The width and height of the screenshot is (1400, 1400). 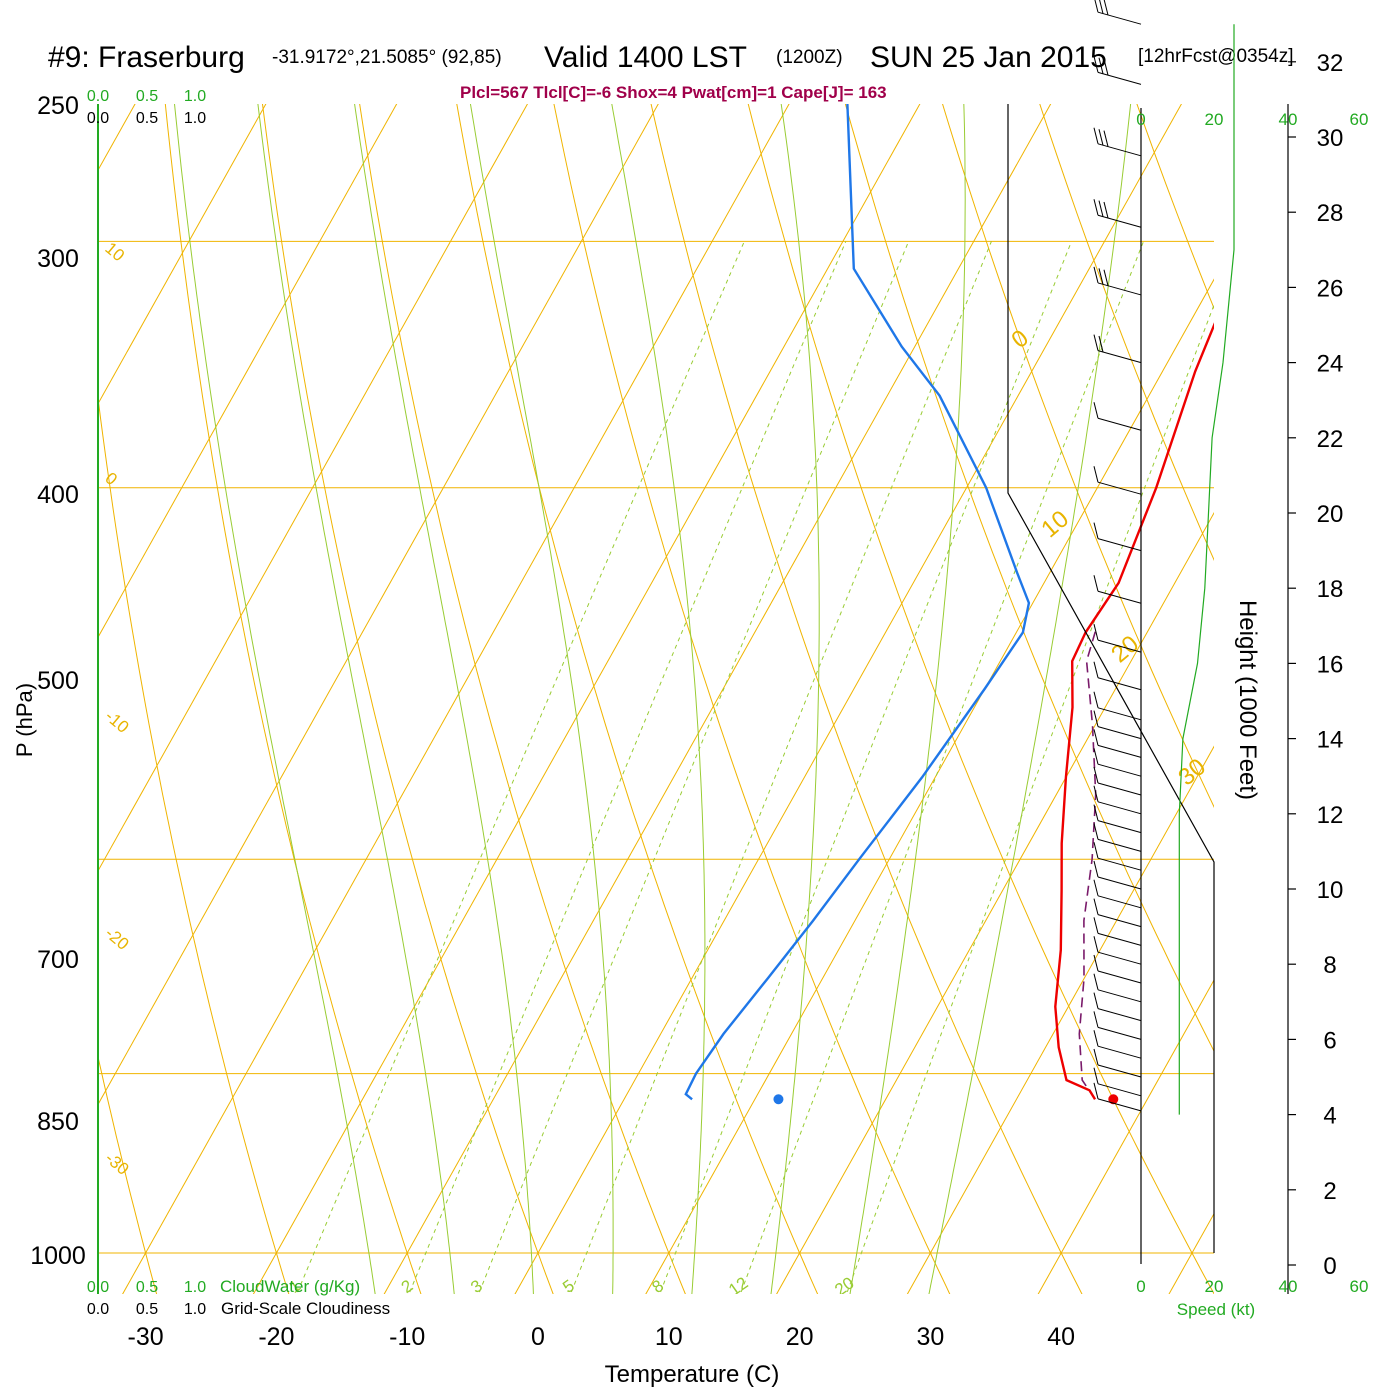 What do you see at coordinates (58, 106) in the screenshot?
I see `pressure-tick-label: 250` at bounding box center [58, 106].